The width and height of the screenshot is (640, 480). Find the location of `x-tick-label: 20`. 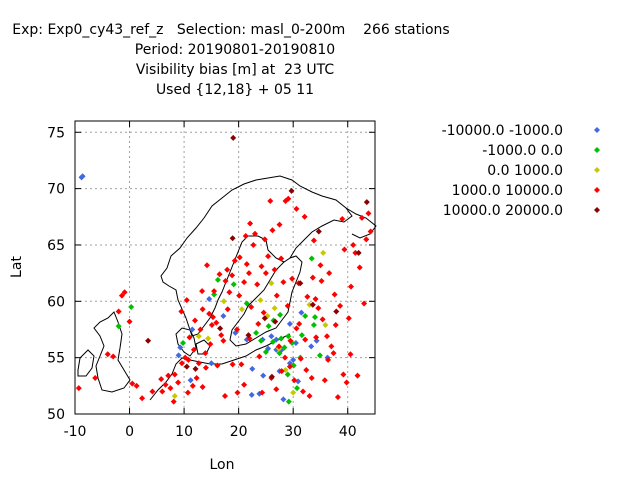

x-tick-label: 20 is located at coordinates (239, 432).